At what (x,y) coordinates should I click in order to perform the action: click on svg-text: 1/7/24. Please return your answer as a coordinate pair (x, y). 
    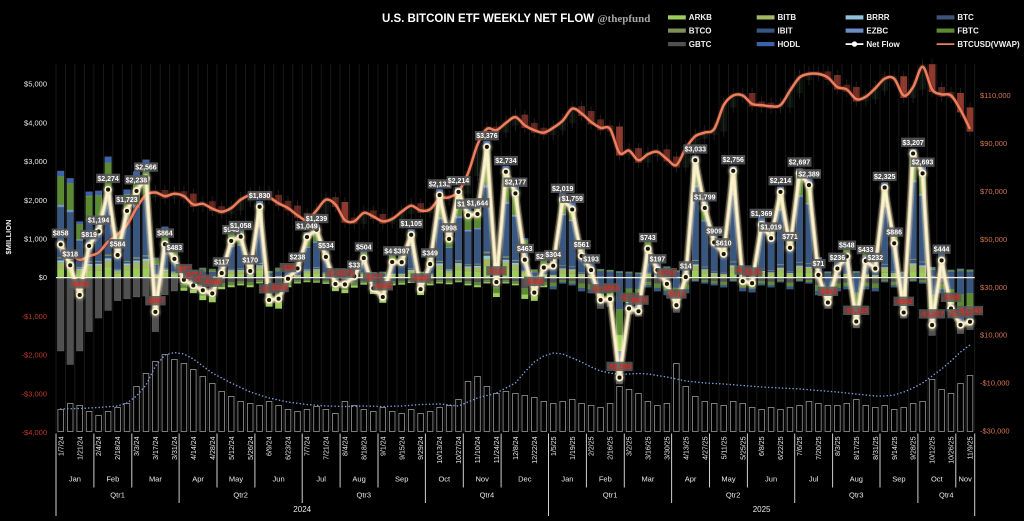
    Looking at the image, I should click on (61, 446).